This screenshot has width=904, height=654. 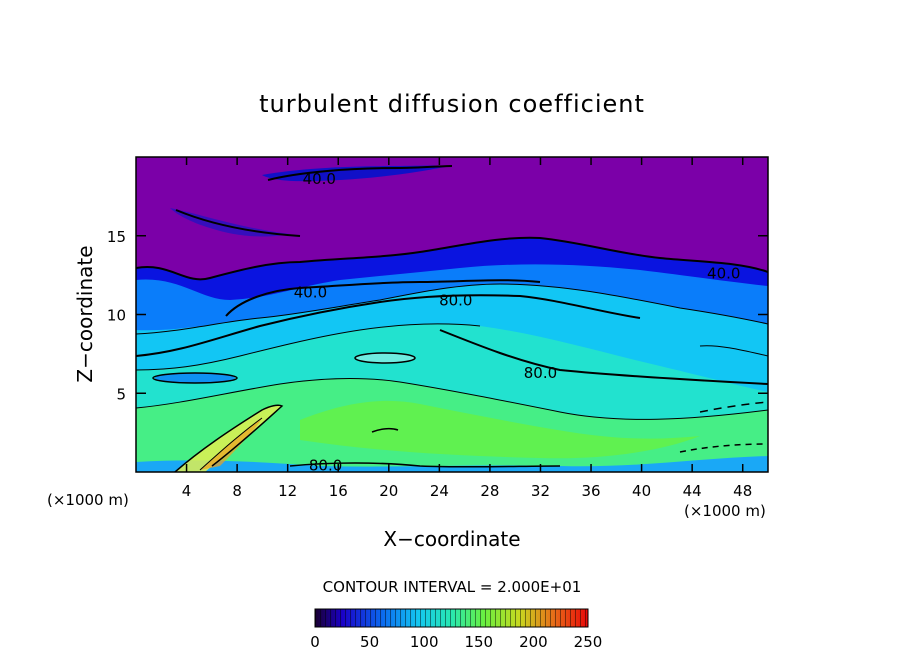 I want to click on chart-title: turbulent diffusion coefficient, so click(x=452, y=104).